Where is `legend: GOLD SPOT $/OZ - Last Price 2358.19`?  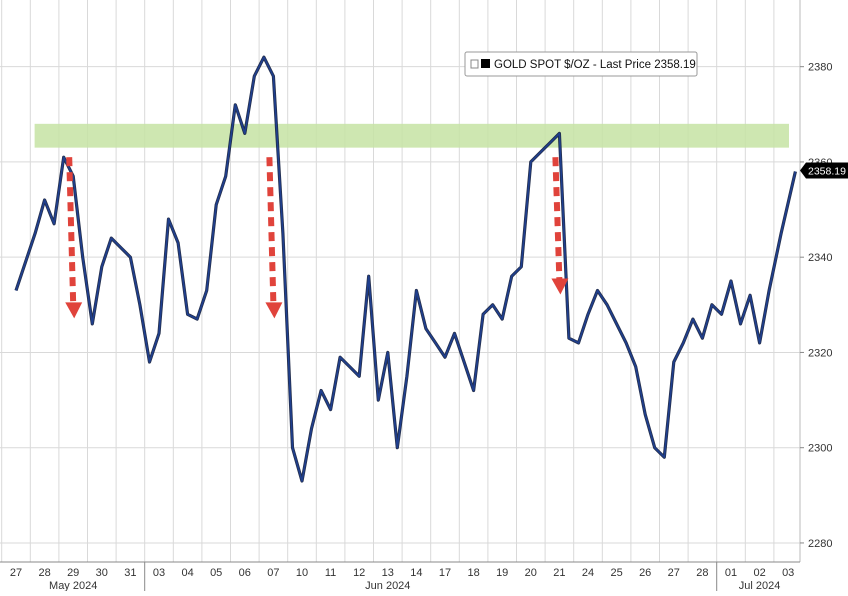
legend: GOLD SPOT $/OZ - Last Price 2358.19 is located at coordinates (581, 64).